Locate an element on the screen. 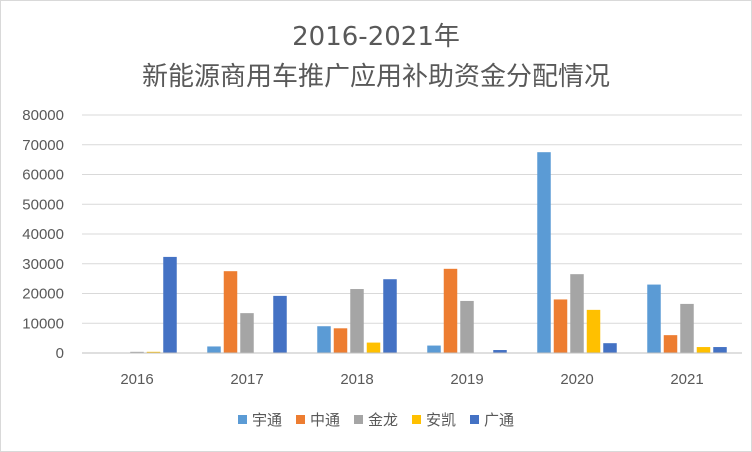 The height and width of the screenshot is (452, 752). legend-item: 中通 is located at coordinates (317, 419).